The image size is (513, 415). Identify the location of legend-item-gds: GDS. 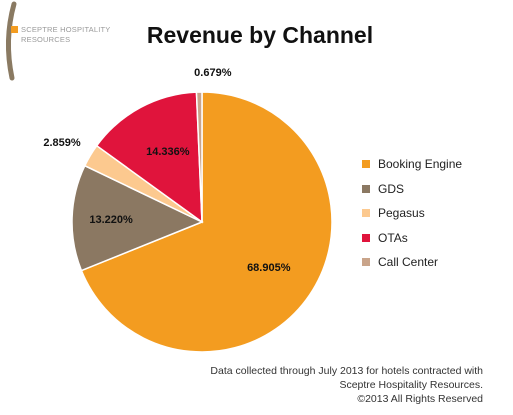
(412, 189).